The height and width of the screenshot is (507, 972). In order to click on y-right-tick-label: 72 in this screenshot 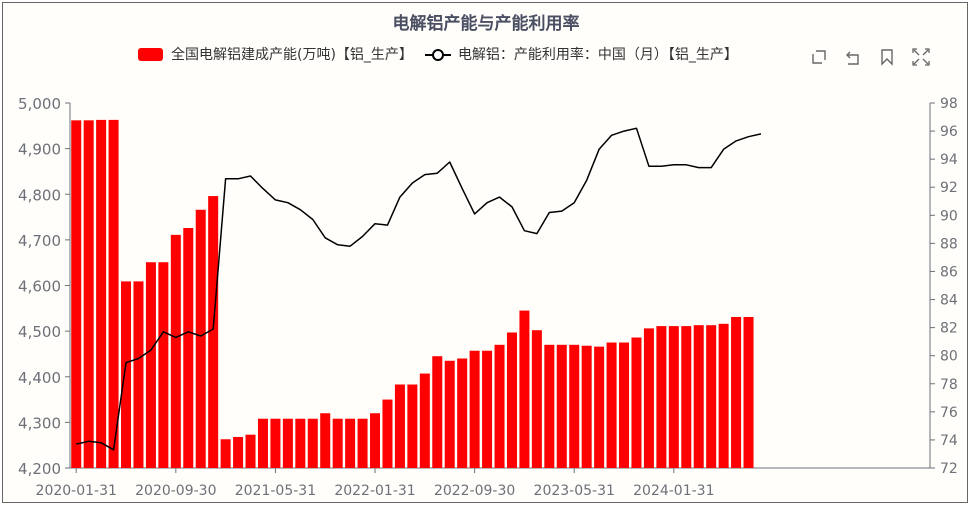, I will do `click(949, 469)`.